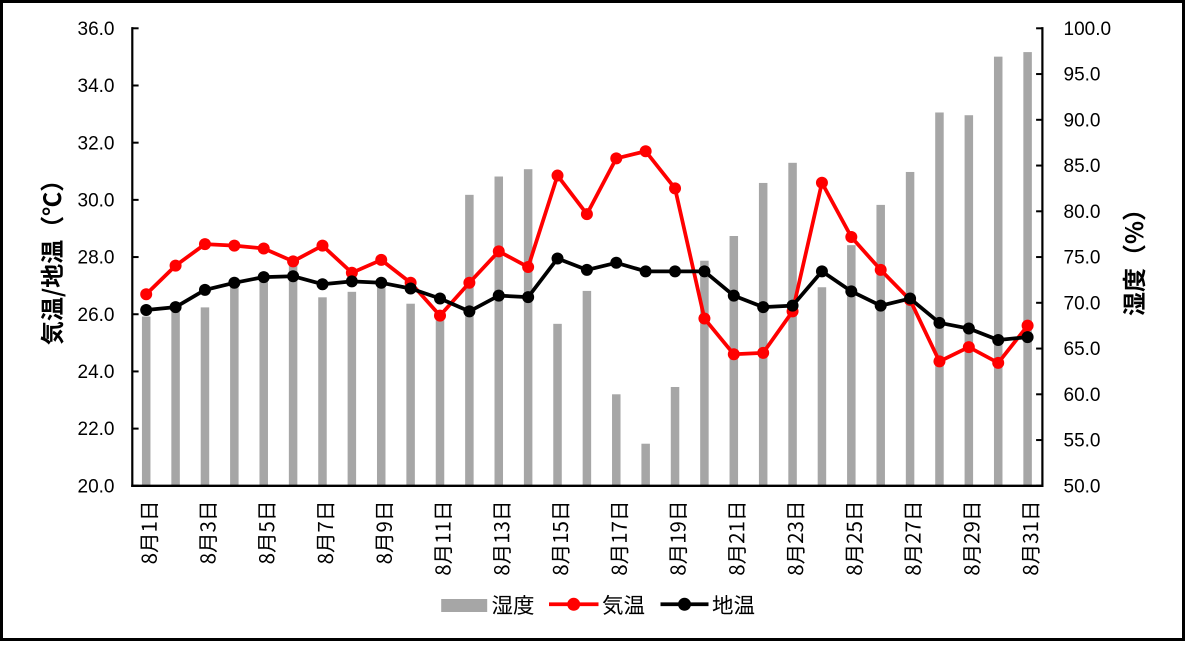 Image resolution: width=1185 pixels, height=646 pixels. What do you see at coordinates (96, 372) in the screenshot?
I see `svg-text: 24.0` at bounding box center [96, 372].